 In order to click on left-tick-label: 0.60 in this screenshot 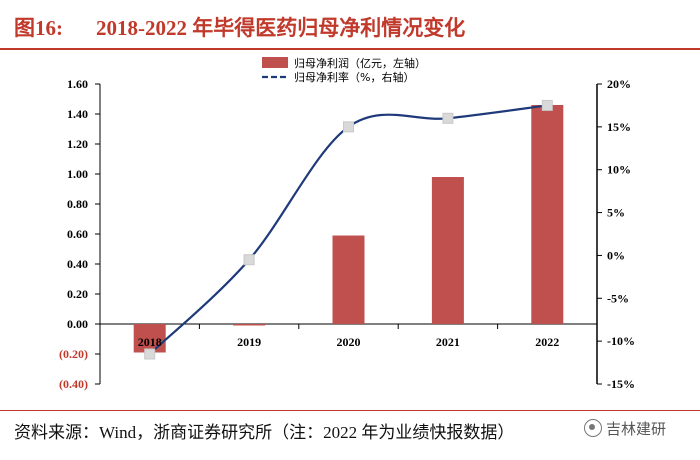, I will do `click(77, 234)`.